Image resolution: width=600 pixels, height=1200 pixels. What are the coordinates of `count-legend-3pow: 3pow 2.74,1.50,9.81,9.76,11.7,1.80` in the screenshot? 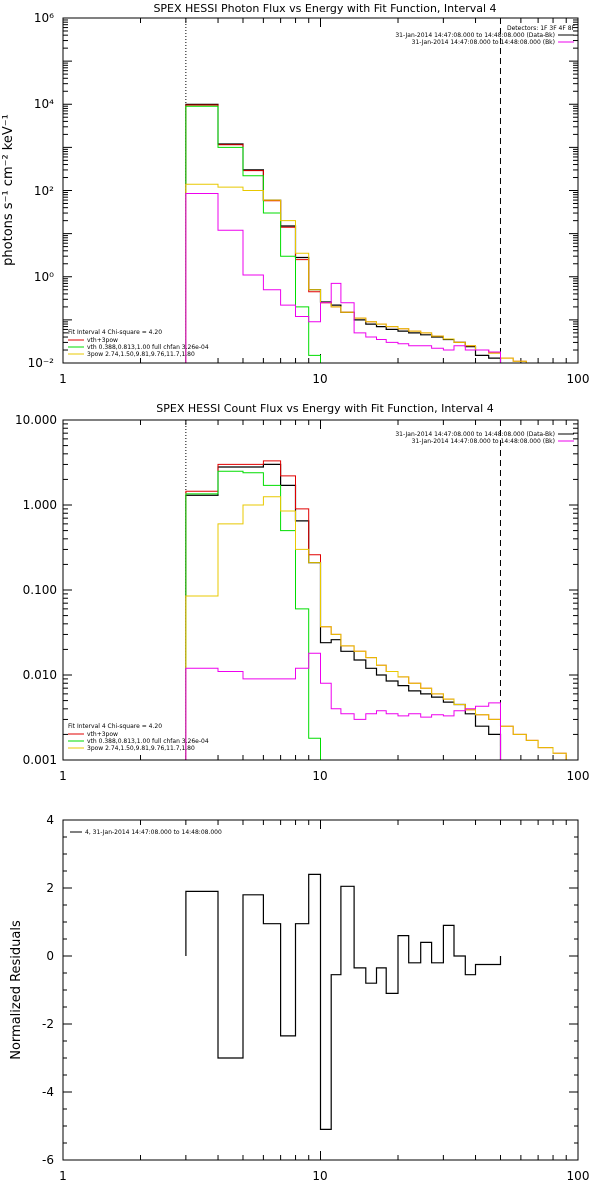 It's located at (141, 748).